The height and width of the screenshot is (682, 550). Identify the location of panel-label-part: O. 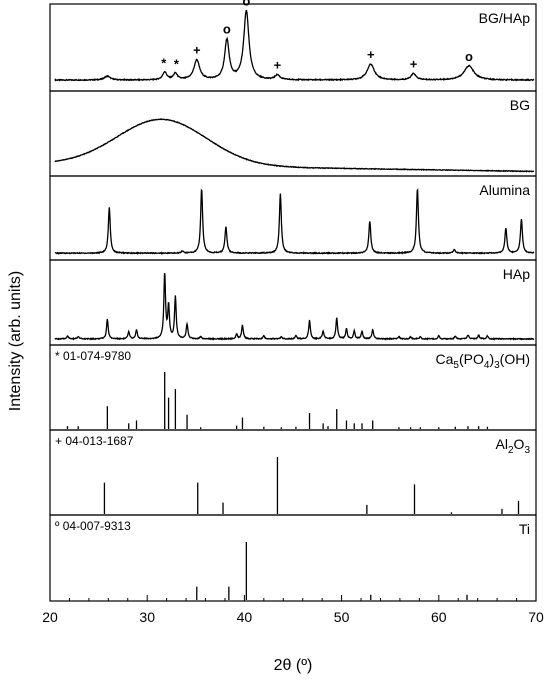
(519, 444).